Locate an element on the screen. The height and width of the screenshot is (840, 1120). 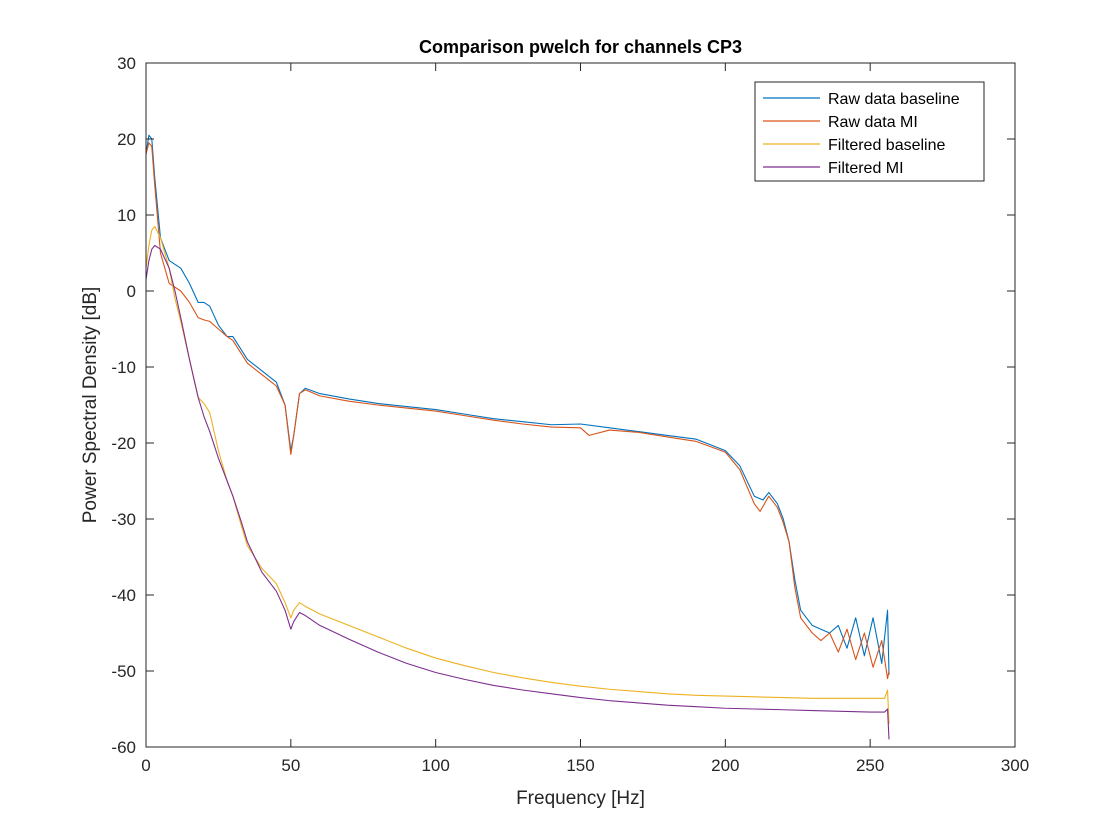
y-tick-label: -40 is located at coordinates (123, 595).